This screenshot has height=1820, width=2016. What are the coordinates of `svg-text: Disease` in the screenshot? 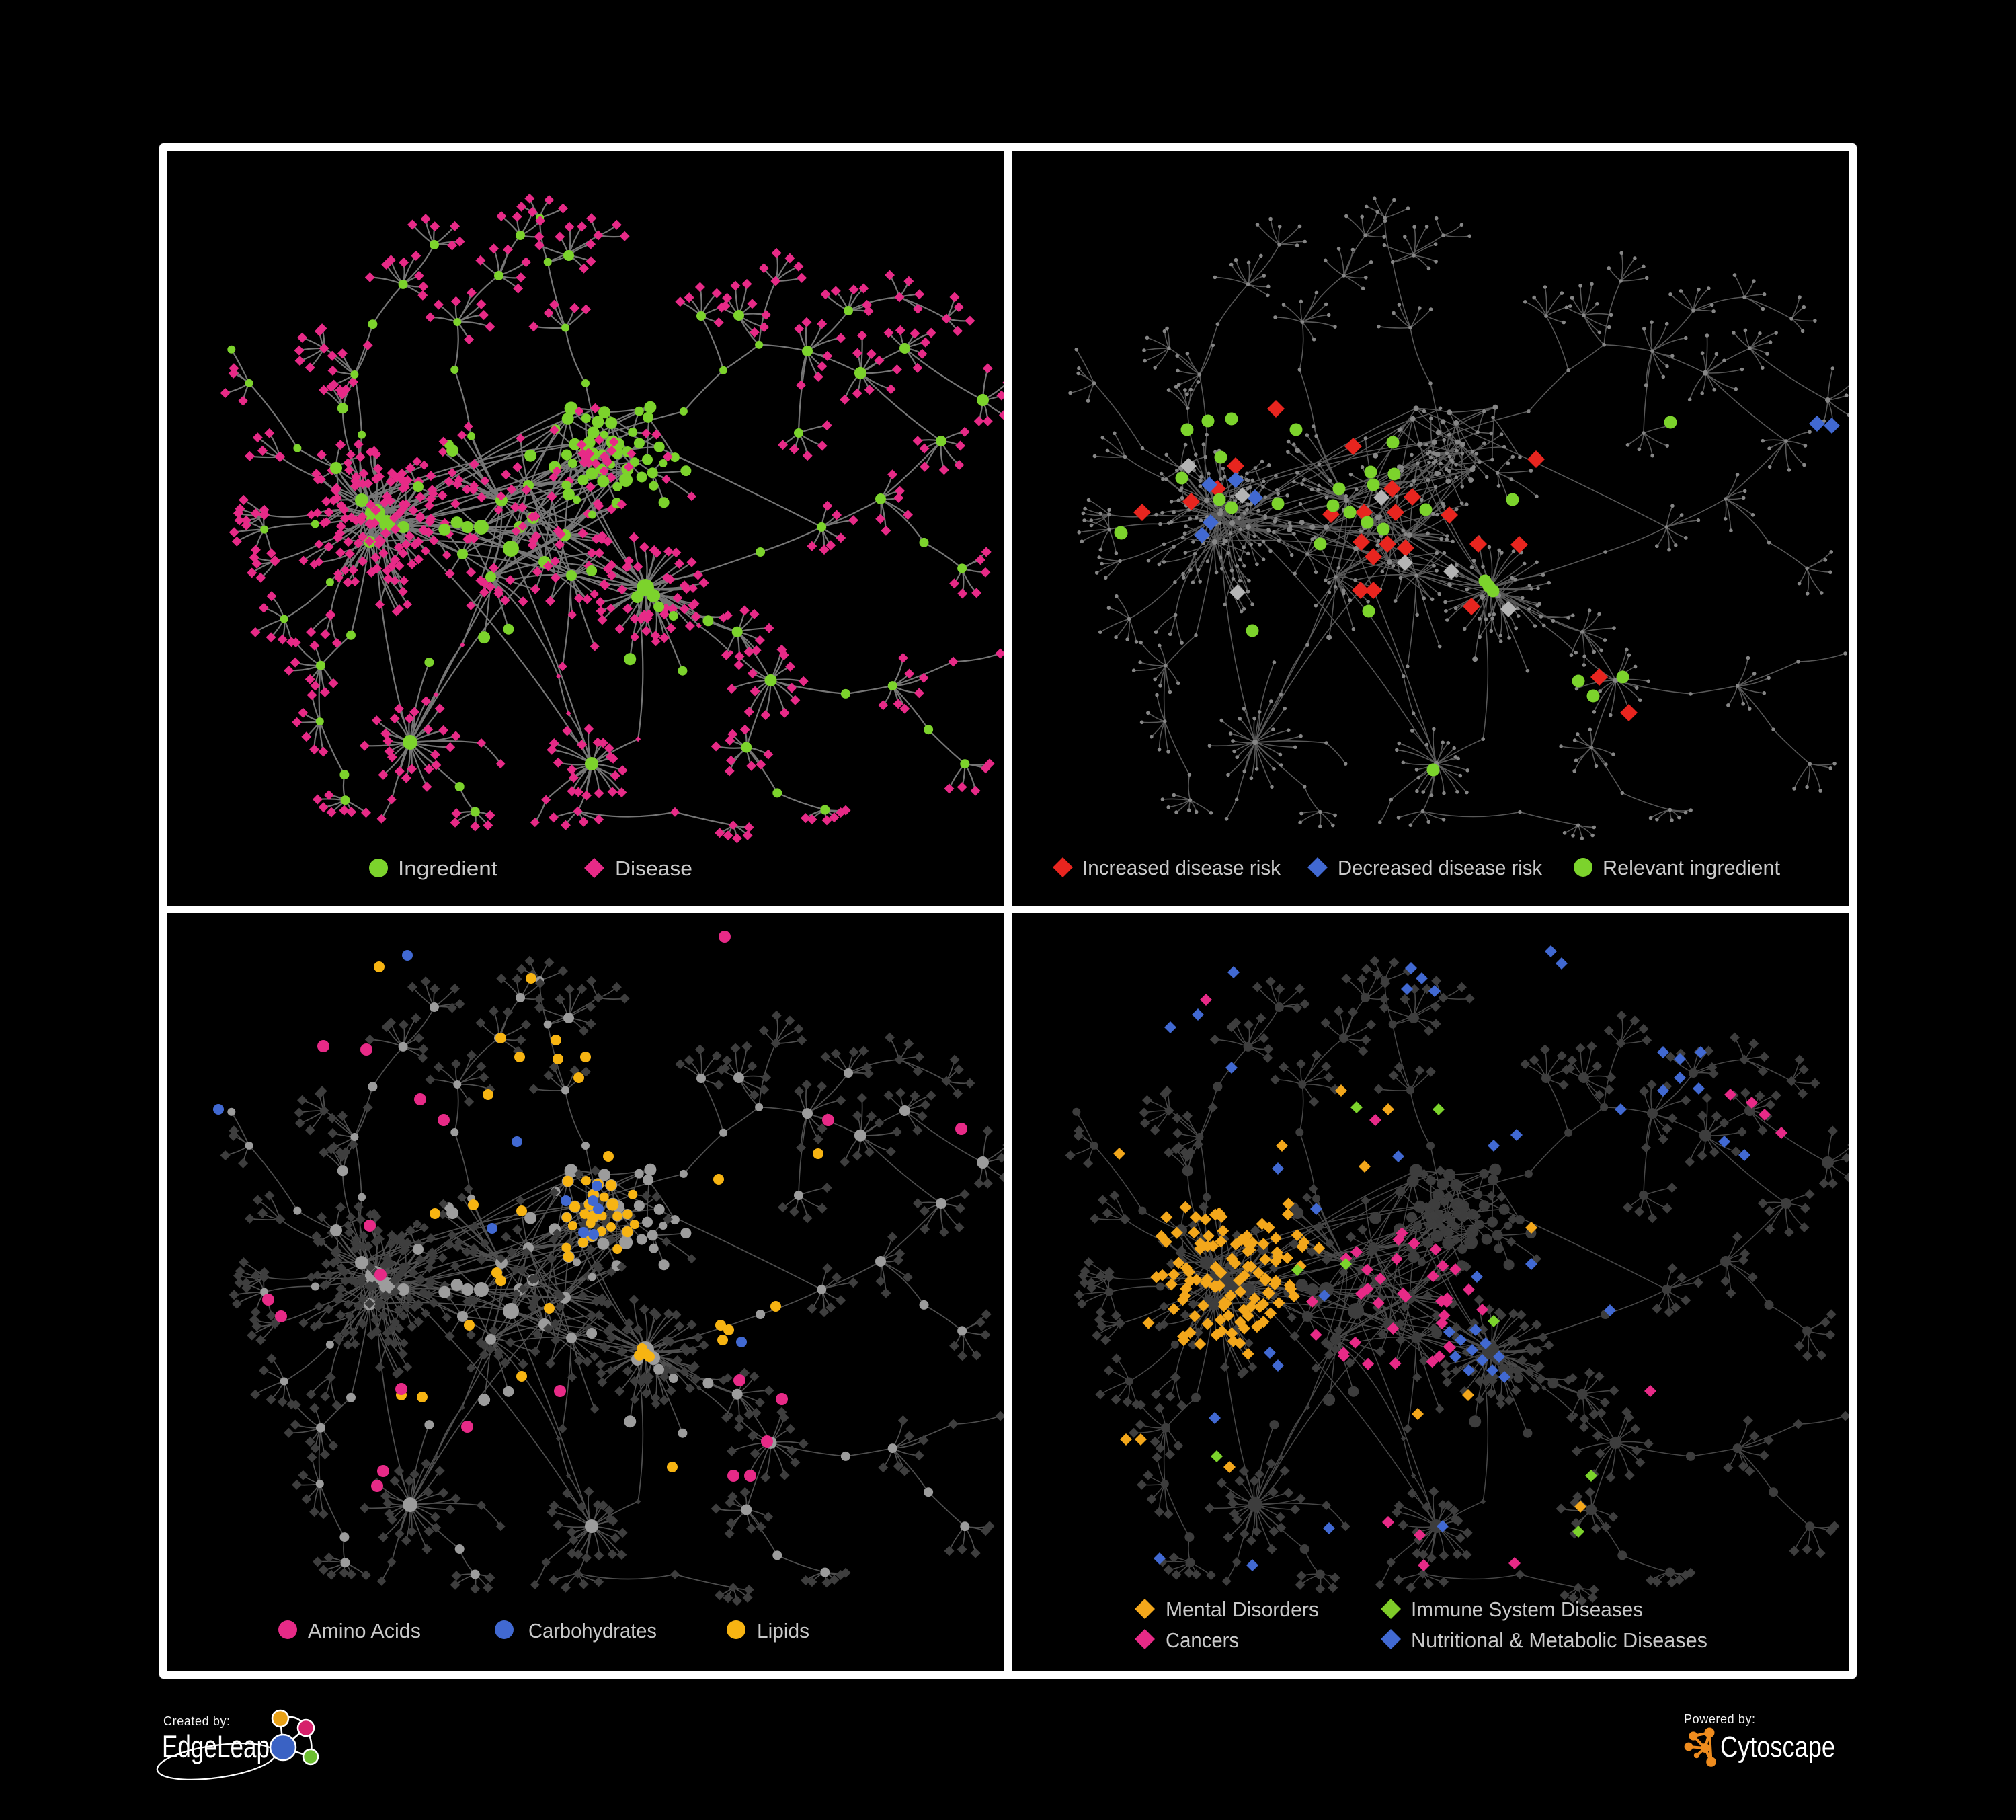 It's located at (653, 868).